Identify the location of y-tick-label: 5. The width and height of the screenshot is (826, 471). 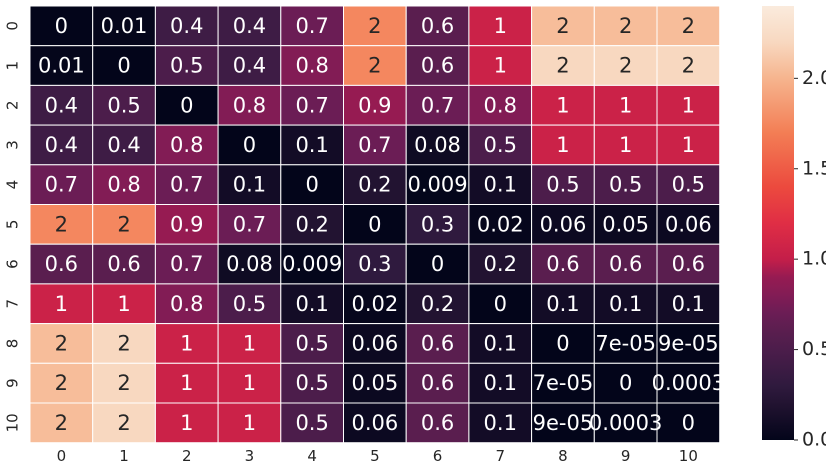
(13, 225).